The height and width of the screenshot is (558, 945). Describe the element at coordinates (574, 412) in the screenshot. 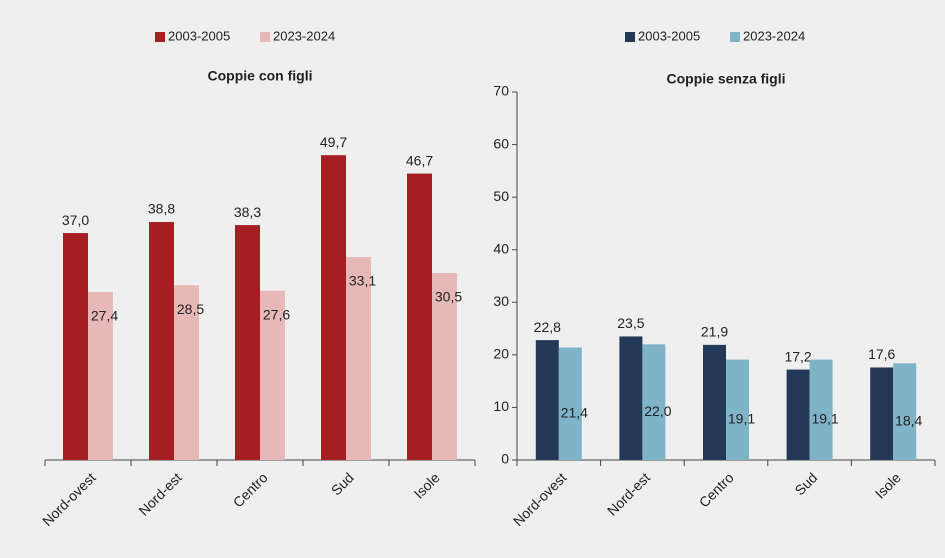

I see `value-label: 21,4` at that location.